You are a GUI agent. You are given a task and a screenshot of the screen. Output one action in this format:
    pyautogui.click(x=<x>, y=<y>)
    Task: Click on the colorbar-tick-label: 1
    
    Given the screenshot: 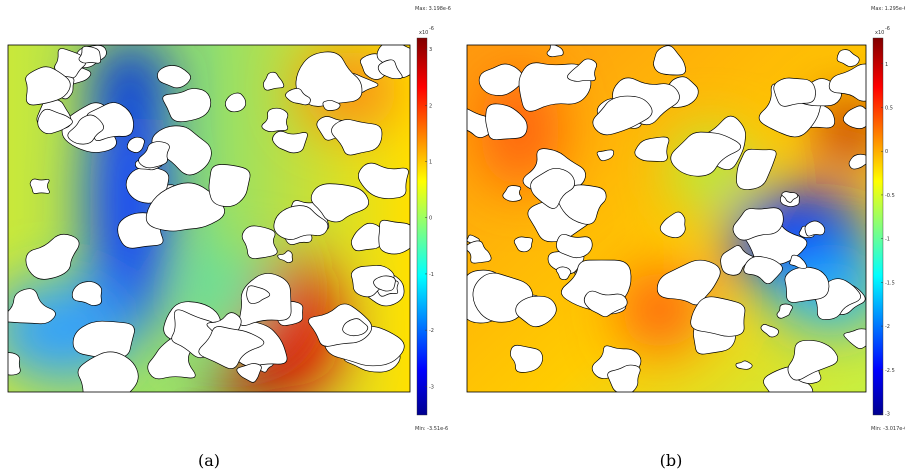 What is the action you would take?
    pyautogui.click(x=886, y=65)
    